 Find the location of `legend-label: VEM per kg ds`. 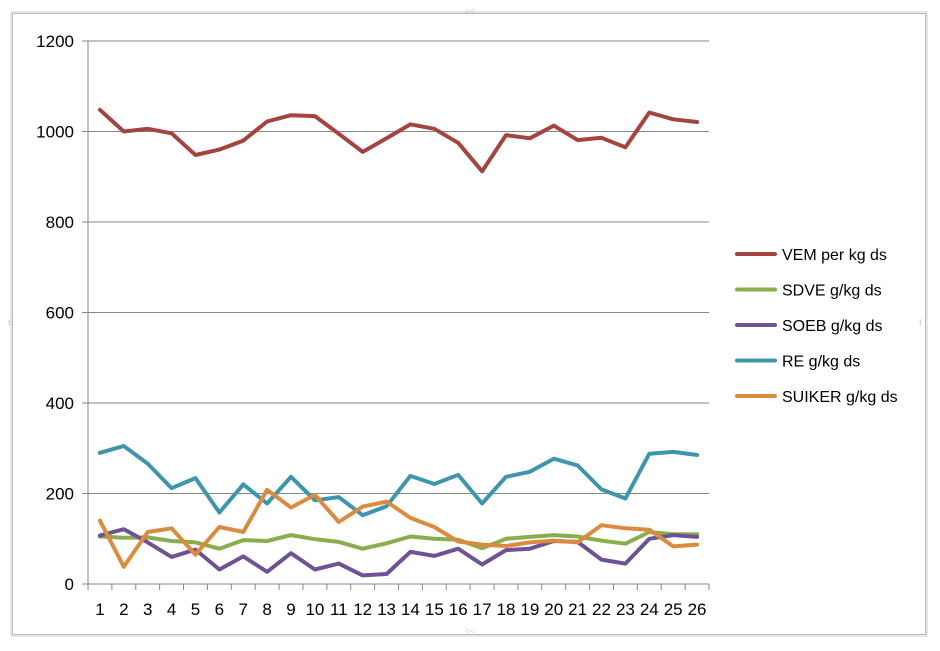

legend-label: VEM per kg ds is located at coordinates (834, 255).